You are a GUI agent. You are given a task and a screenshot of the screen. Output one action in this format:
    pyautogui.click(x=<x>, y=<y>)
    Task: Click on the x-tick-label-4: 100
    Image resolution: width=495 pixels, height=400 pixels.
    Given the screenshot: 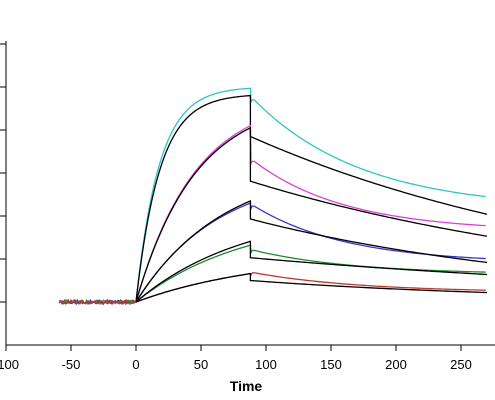 What is the action you would take?
    pyautogui.click(x=266, y=364)
    